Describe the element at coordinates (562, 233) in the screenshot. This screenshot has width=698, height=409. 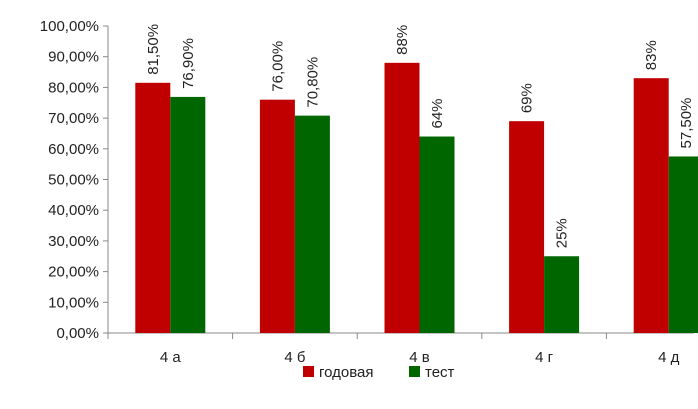
I see `data-label: 25%` at that location.